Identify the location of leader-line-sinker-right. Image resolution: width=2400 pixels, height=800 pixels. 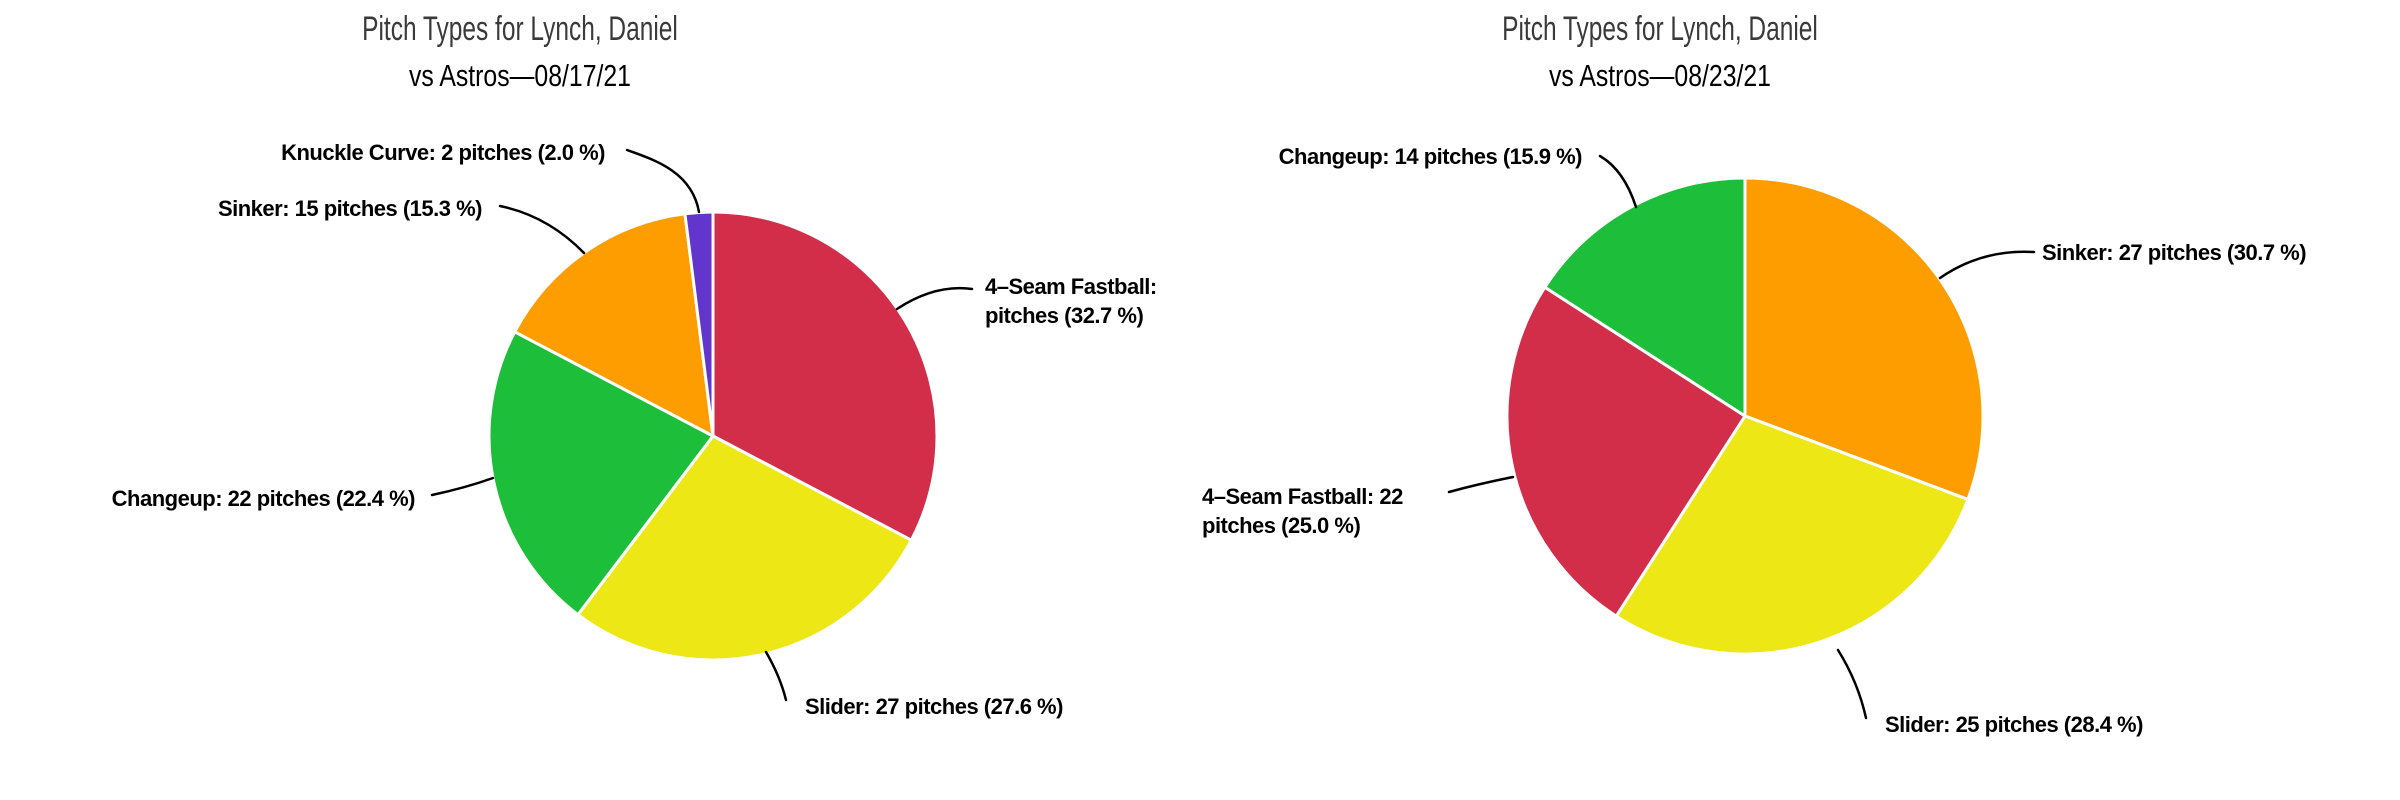
(1987, 265).